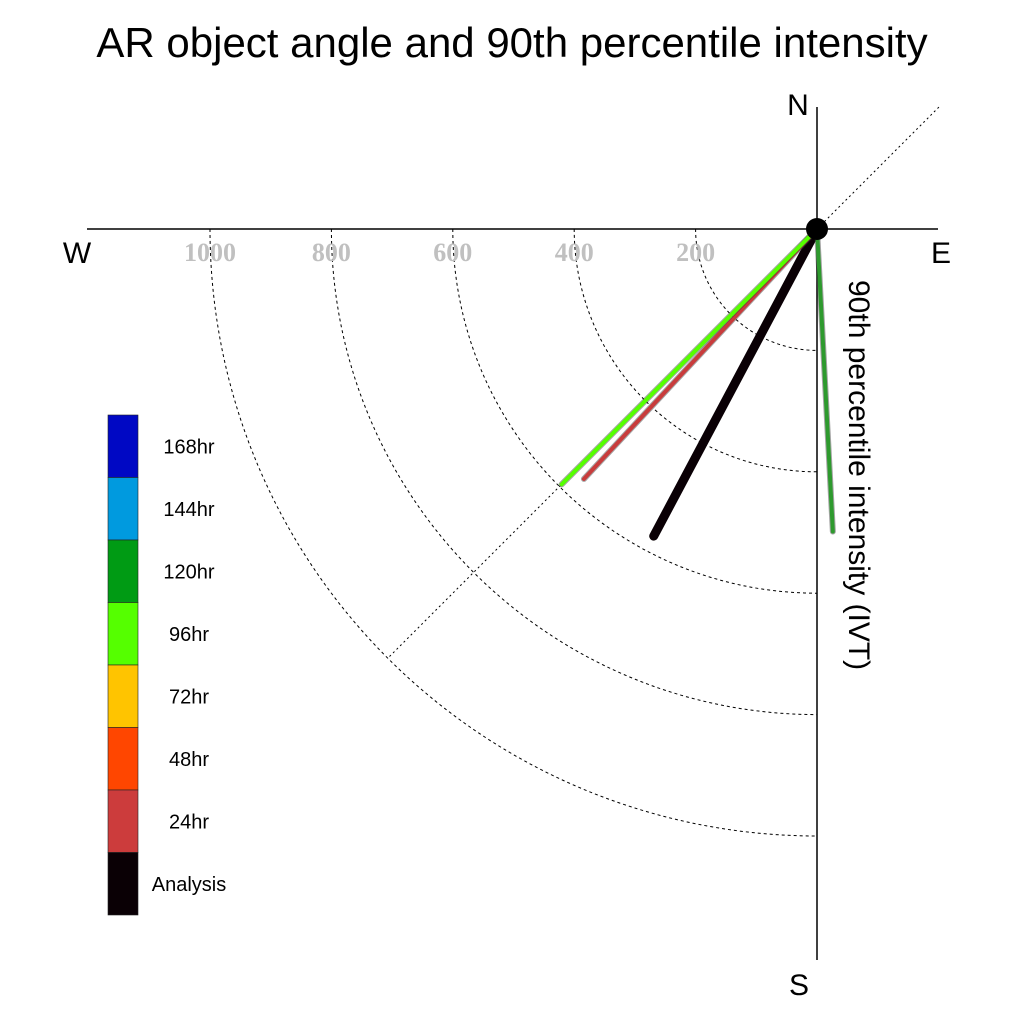  Describe the element at coordinates (210, 252) in the screenshot. I see `tick-label-1000: 1000` at that location.